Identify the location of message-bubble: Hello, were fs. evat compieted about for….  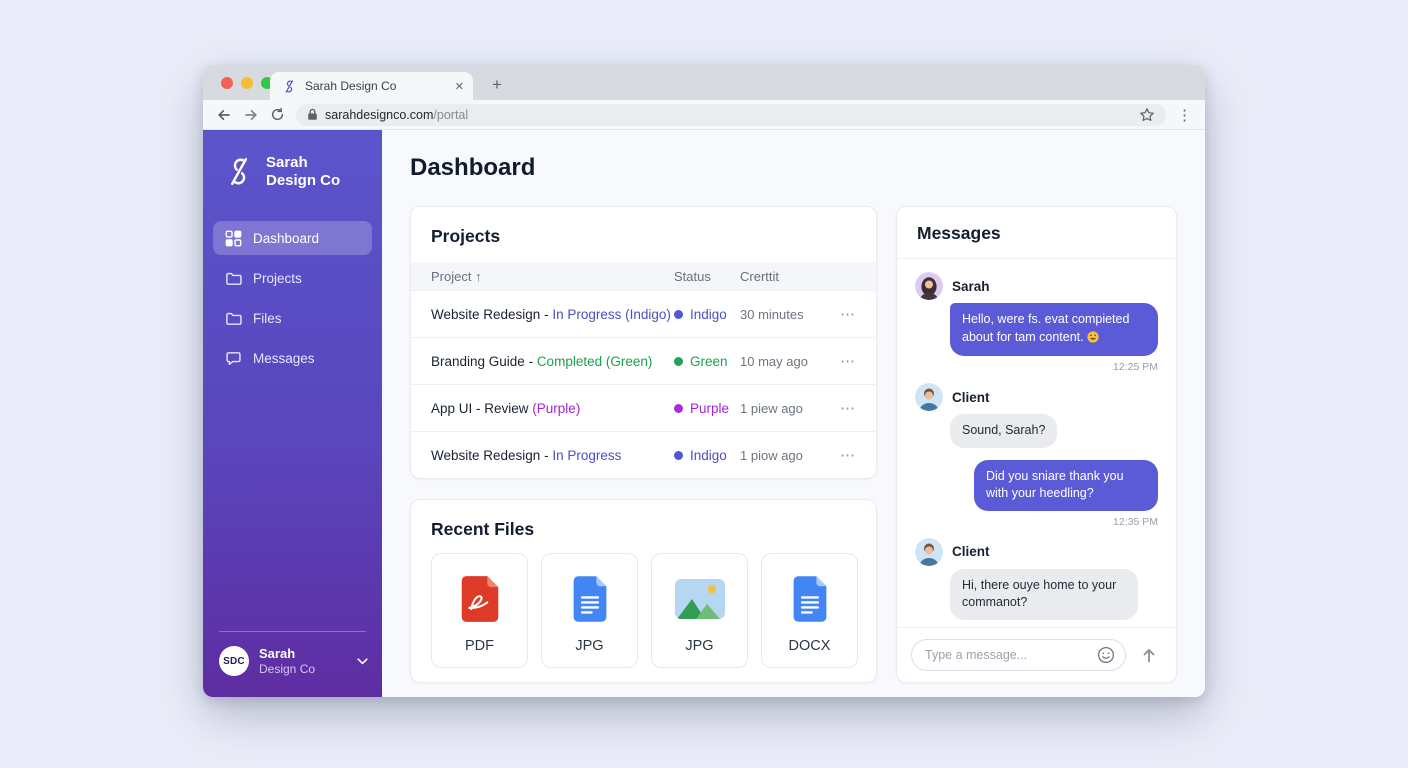
(1054, 329).